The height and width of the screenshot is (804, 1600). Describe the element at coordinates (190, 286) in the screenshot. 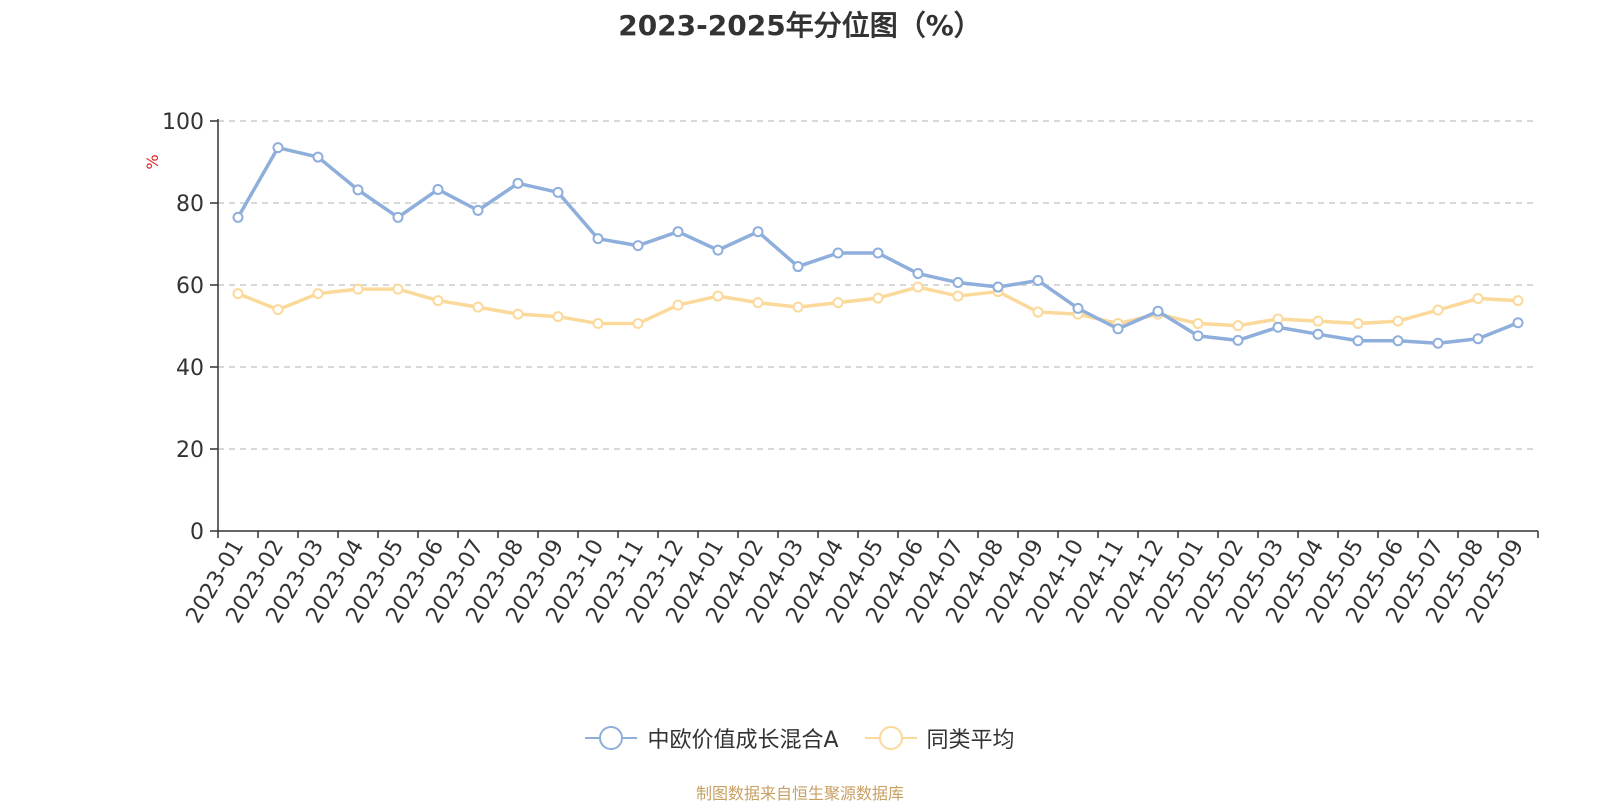

I see `y-tick-label: 60` at that location.